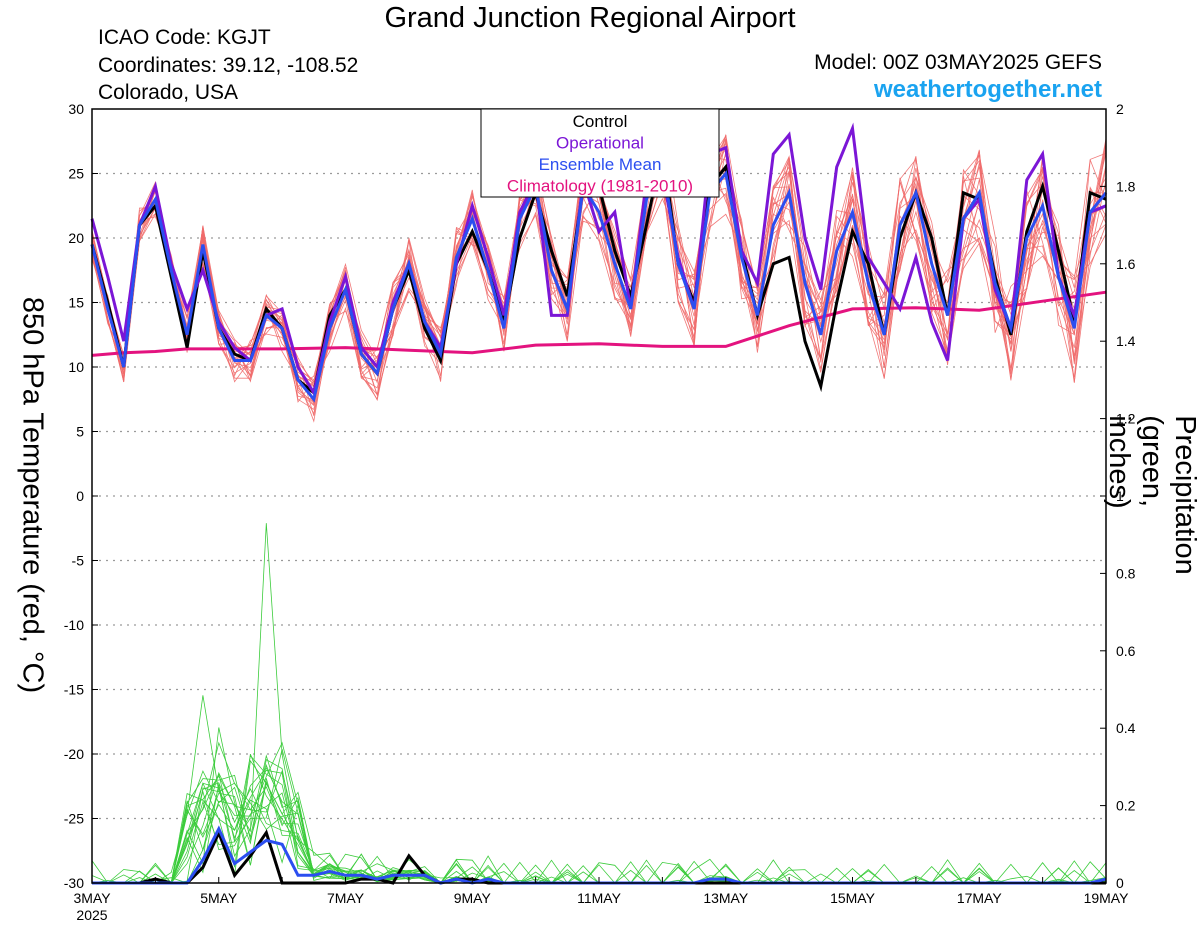 This screenshot has width=1200, height=927. I want to click on x-tick-label: 11MAY, so click(599, 898).